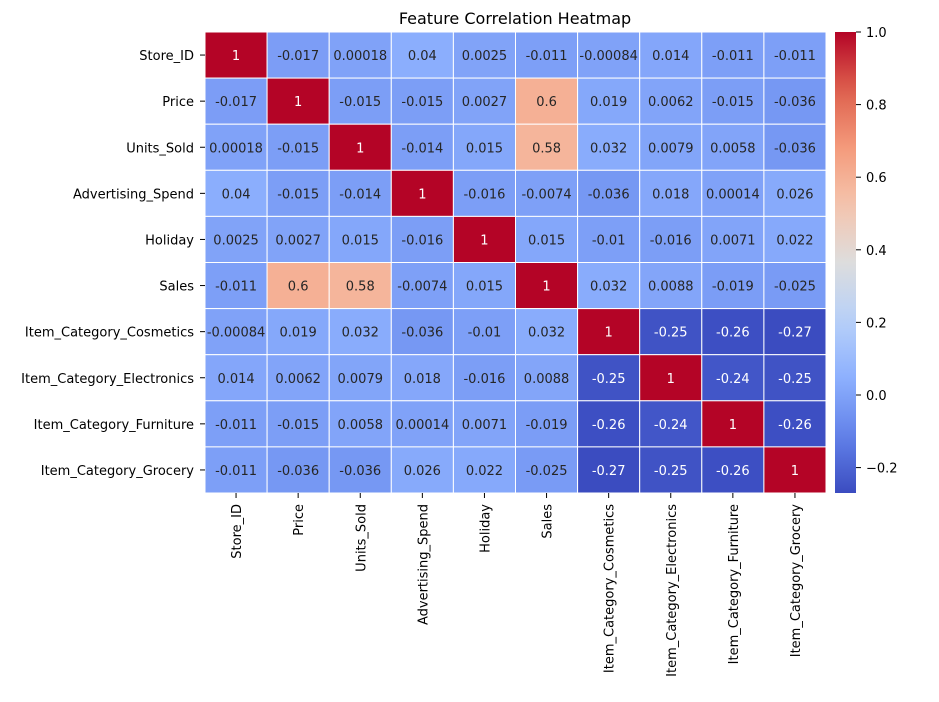  What do you see at coordinates (672, 590) in the screenshot?
I see `x-tick-label: Item_Category_Electronics` at bounding box center [672, 590].